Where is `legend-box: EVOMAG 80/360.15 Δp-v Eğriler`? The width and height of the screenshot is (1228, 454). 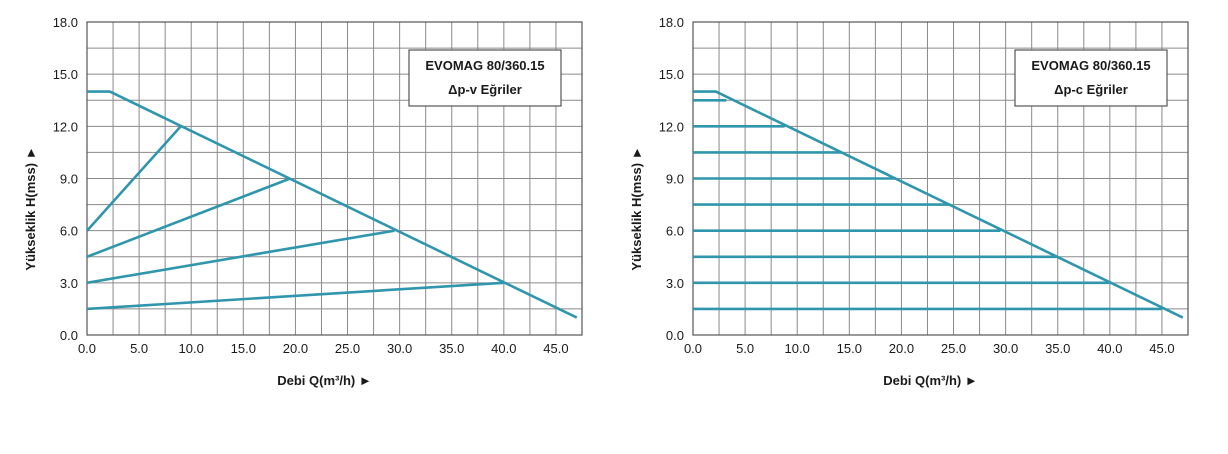
legend-box: EVOMAG 80/360.15 Δp-v Eğriler is located at coordinates (485, 78).